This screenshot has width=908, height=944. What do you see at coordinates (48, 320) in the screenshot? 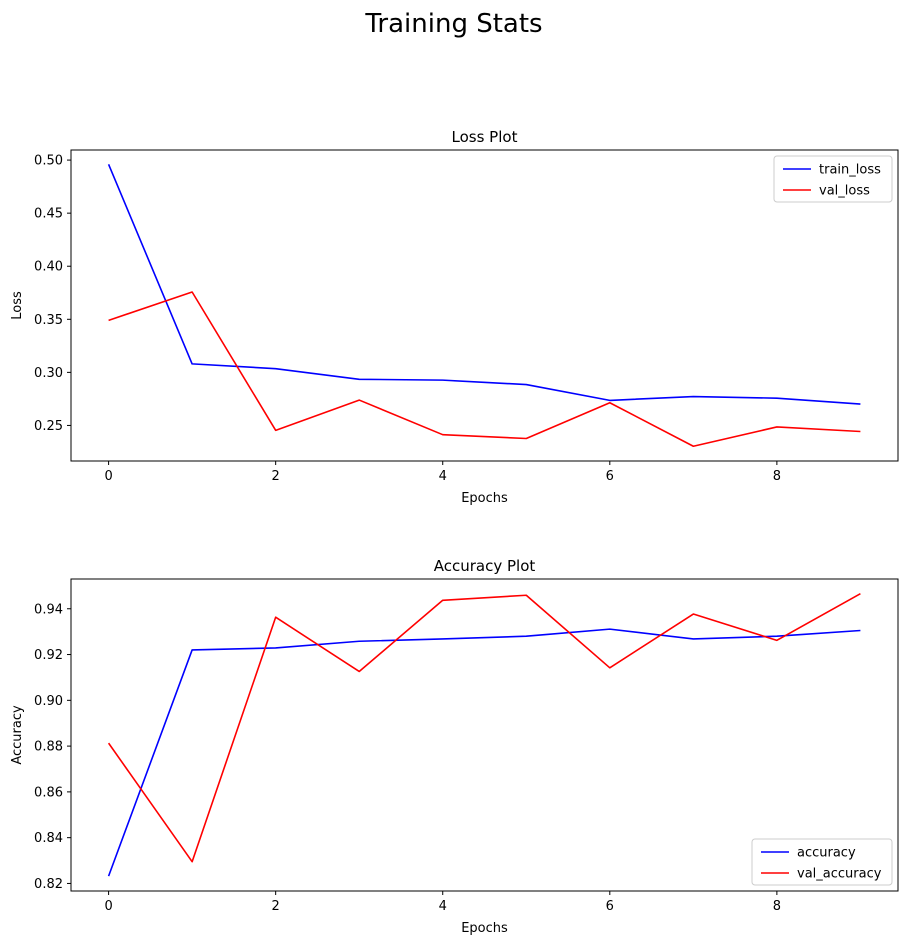
I see `loss-plot-y-tick-label: 0.35` at bounding box center [48, 320].